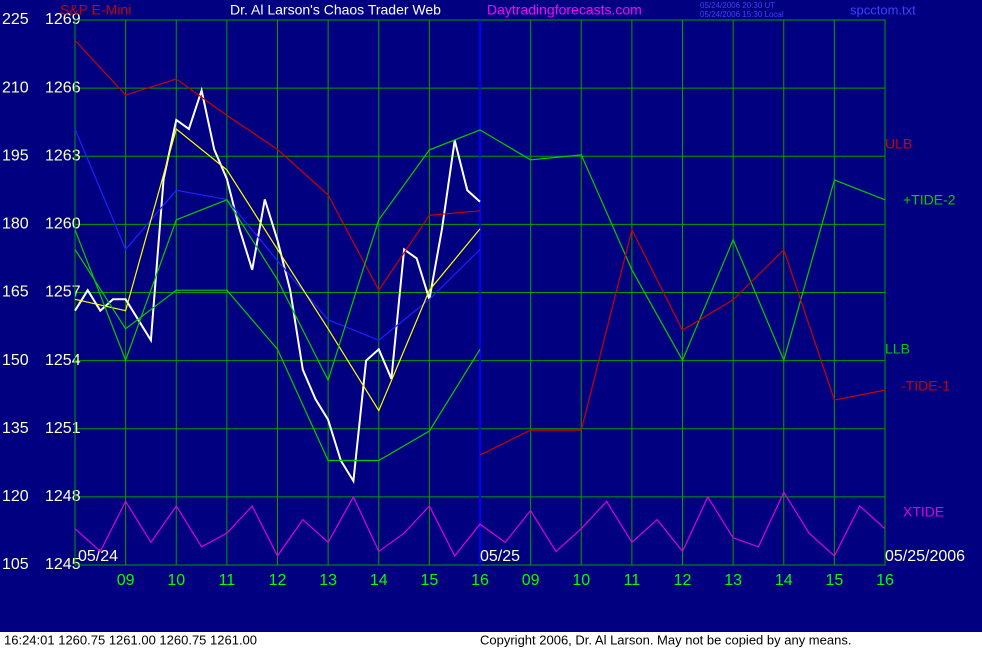 Image resolution: width=982 pixels, height=650 pixels. Describe the element at coordinates (15, 87) in the screenshot. I see `y2-tick-label: 210` at that location.